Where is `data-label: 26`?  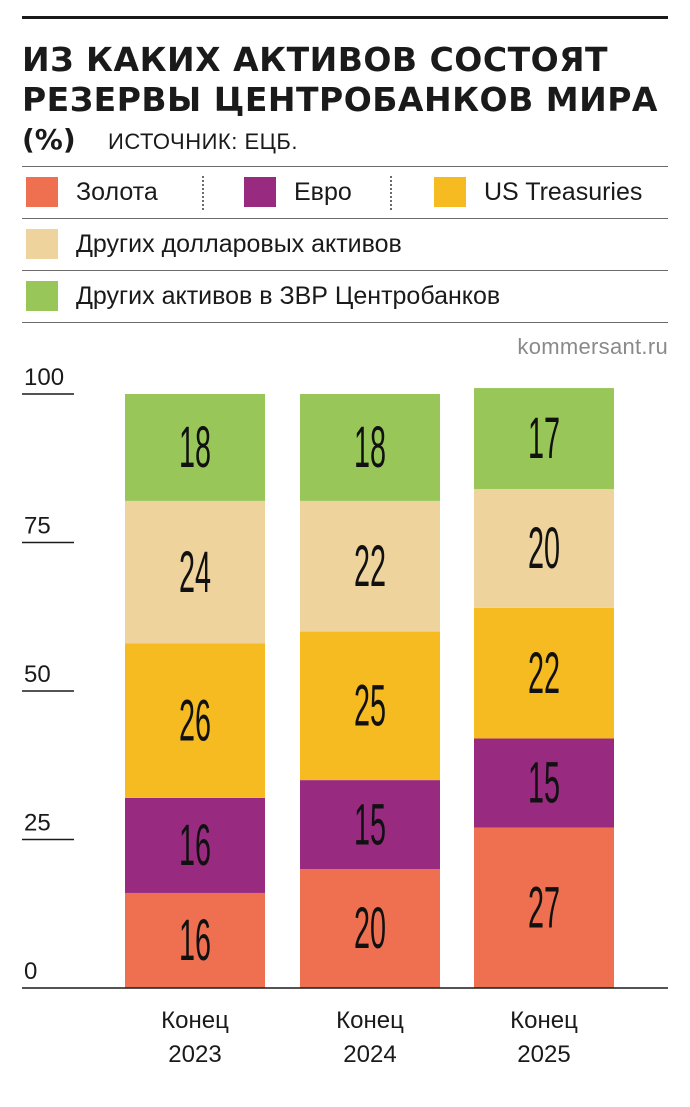 data-label: 26 is located at coordinates (195, 720).